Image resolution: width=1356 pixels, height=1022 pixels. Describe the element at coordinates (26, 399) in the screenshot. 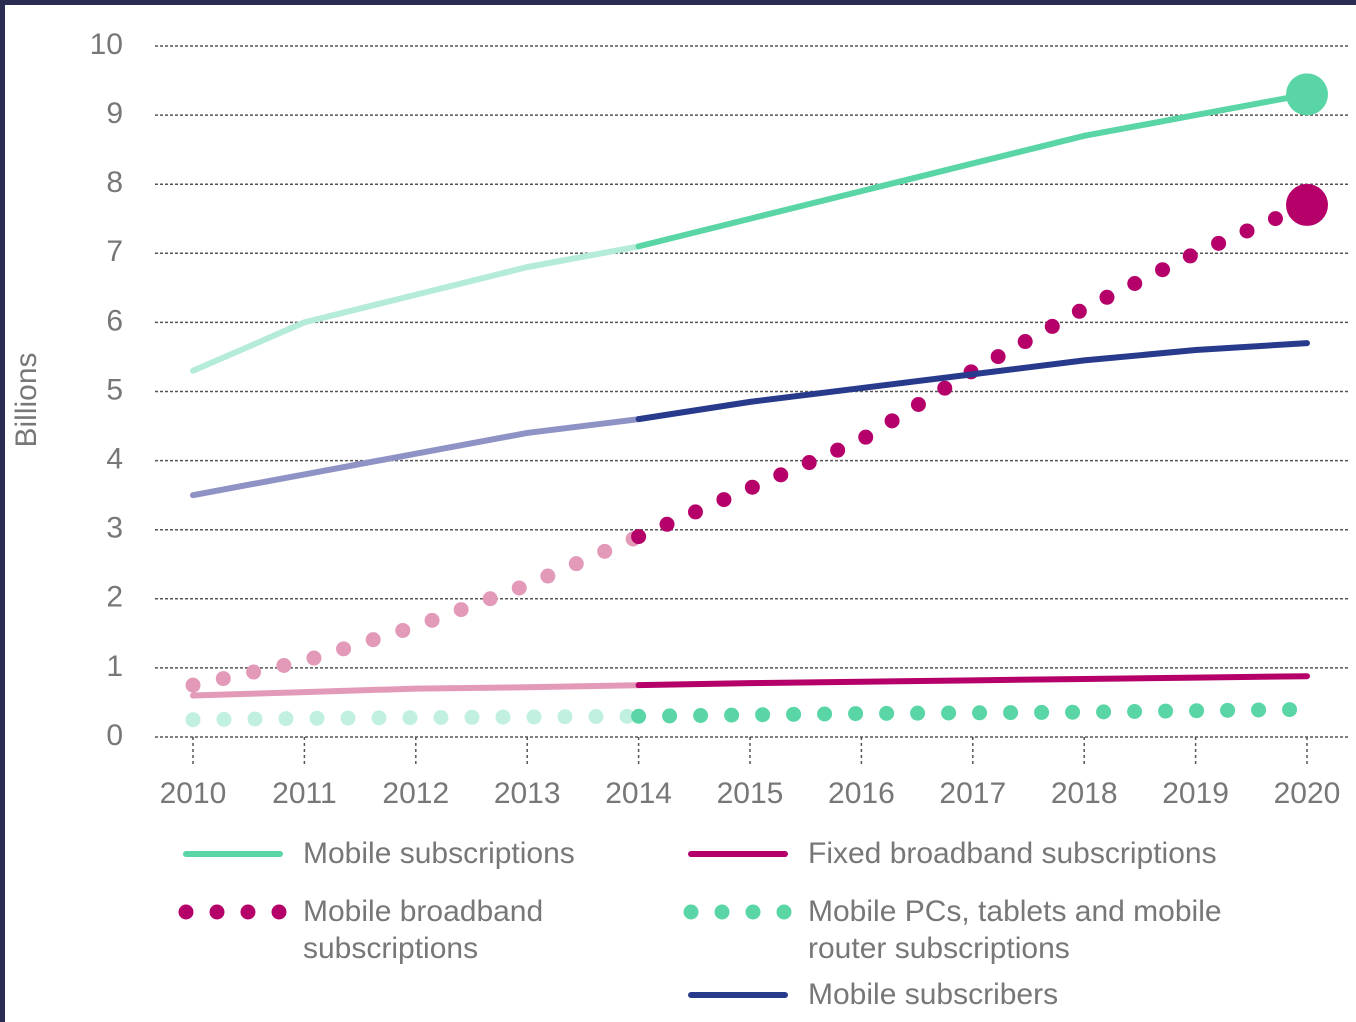

I see `y-axis-label: Billions` at that location.